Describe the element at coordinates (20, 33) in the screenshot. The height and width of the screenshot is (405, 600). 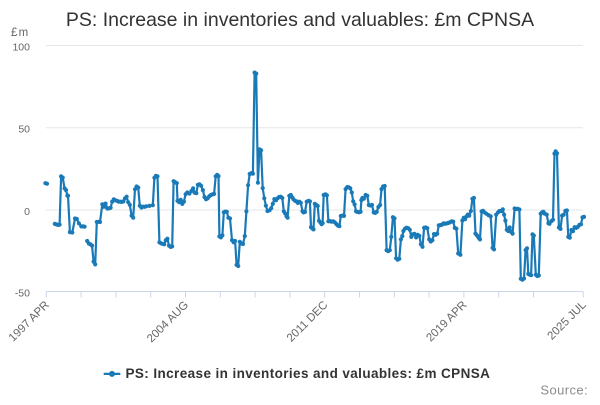
I see `svg-text: £m` at that location.